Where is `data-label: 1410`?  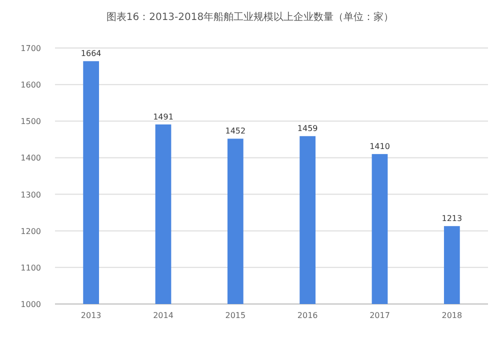
data-label: 1410 is located at coordinates (380, 147).